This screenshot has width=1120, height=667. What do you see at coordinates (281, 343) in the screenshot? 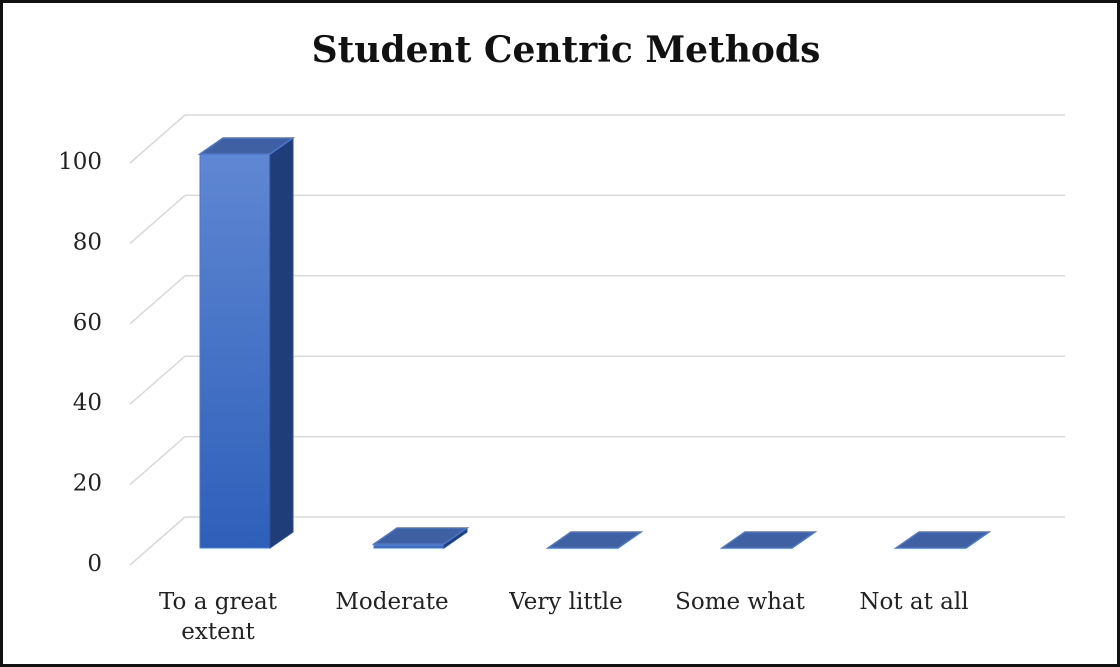
I see `bar-side` at bounding box center [281, 343].